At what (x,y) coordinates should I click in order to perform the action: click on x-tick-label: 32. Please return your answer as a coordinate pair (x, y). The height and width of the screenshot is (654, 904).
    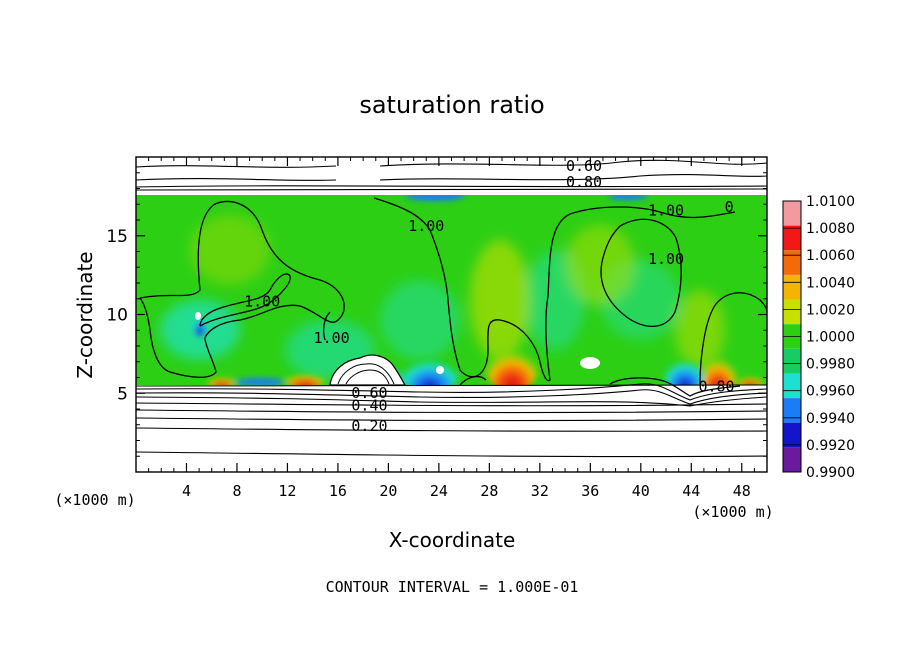
    Looking at the image, I should click on (540, 491).